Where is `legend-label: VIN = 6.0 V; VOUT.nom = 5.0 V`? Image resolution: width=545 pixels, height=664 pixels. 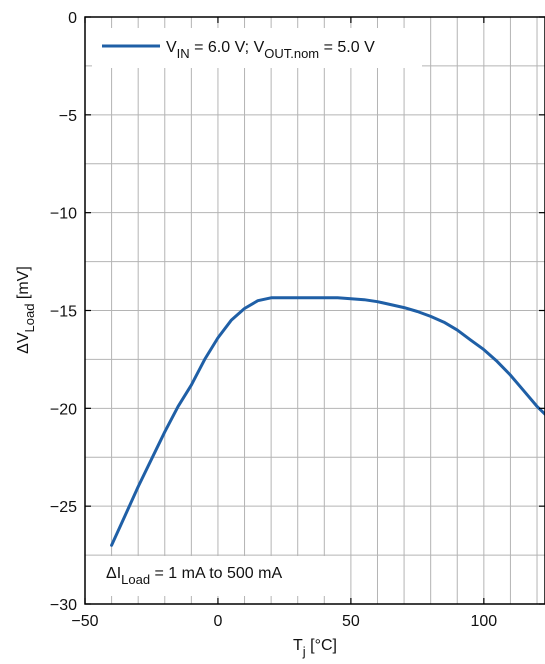 legend-label: VIN = 6.0 V; VOUT.nom = 5.0 V is located at coordinates (270, 50).